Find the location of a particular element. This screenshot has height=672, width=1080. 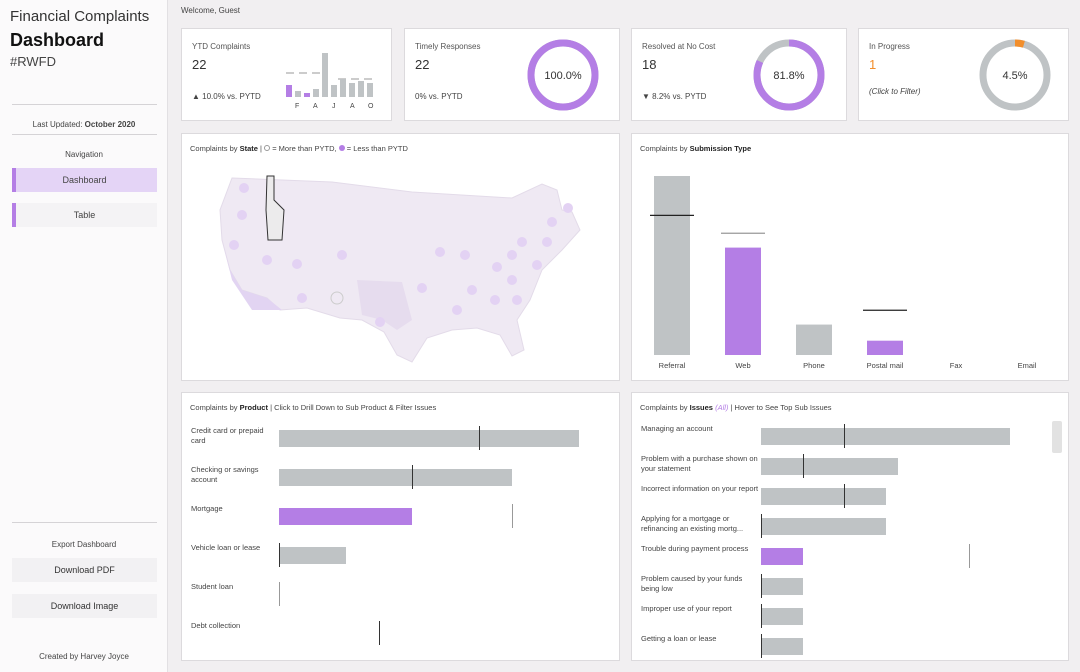

issue-label: Improper use of your report is located at coordinates (686, 608).